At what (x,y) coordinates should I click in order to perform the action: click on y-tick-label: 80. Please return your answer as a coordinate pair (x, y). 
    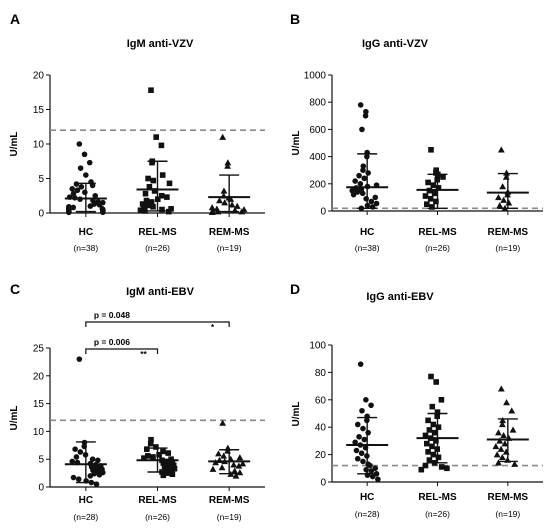
    Looking at the image, I should click on (321, 373).